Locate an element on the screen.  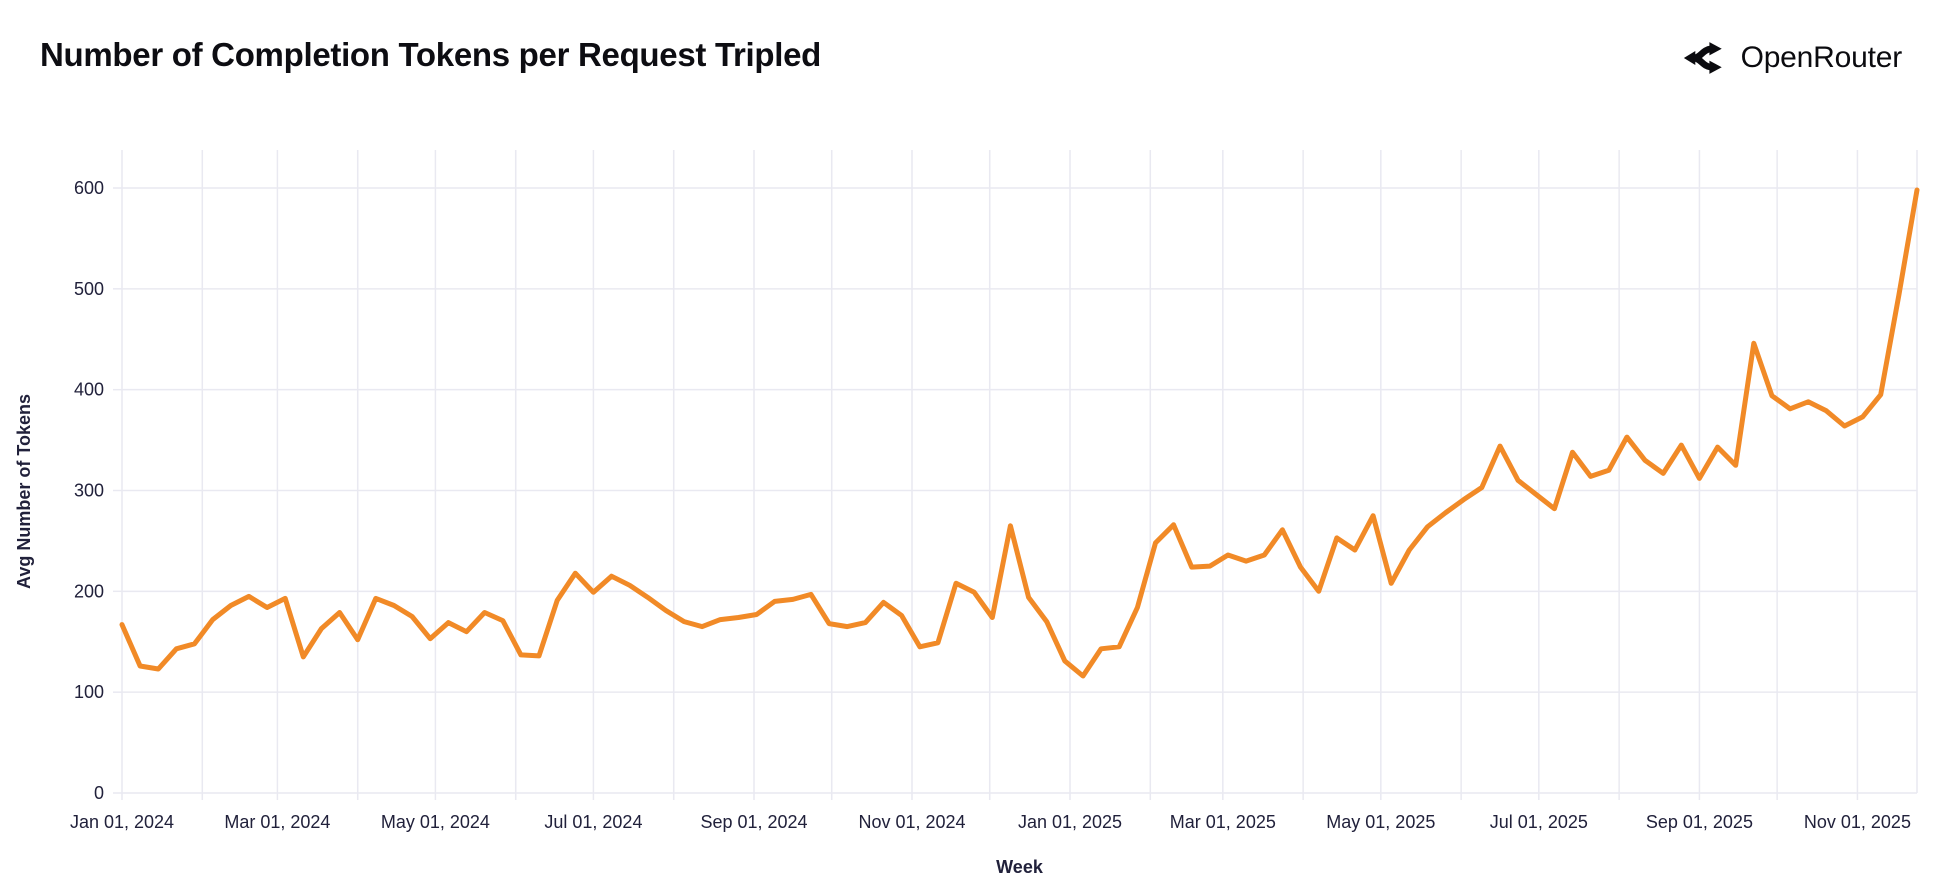
openrouter-logo: OpenRouter is located at coordinates (1791, 58).